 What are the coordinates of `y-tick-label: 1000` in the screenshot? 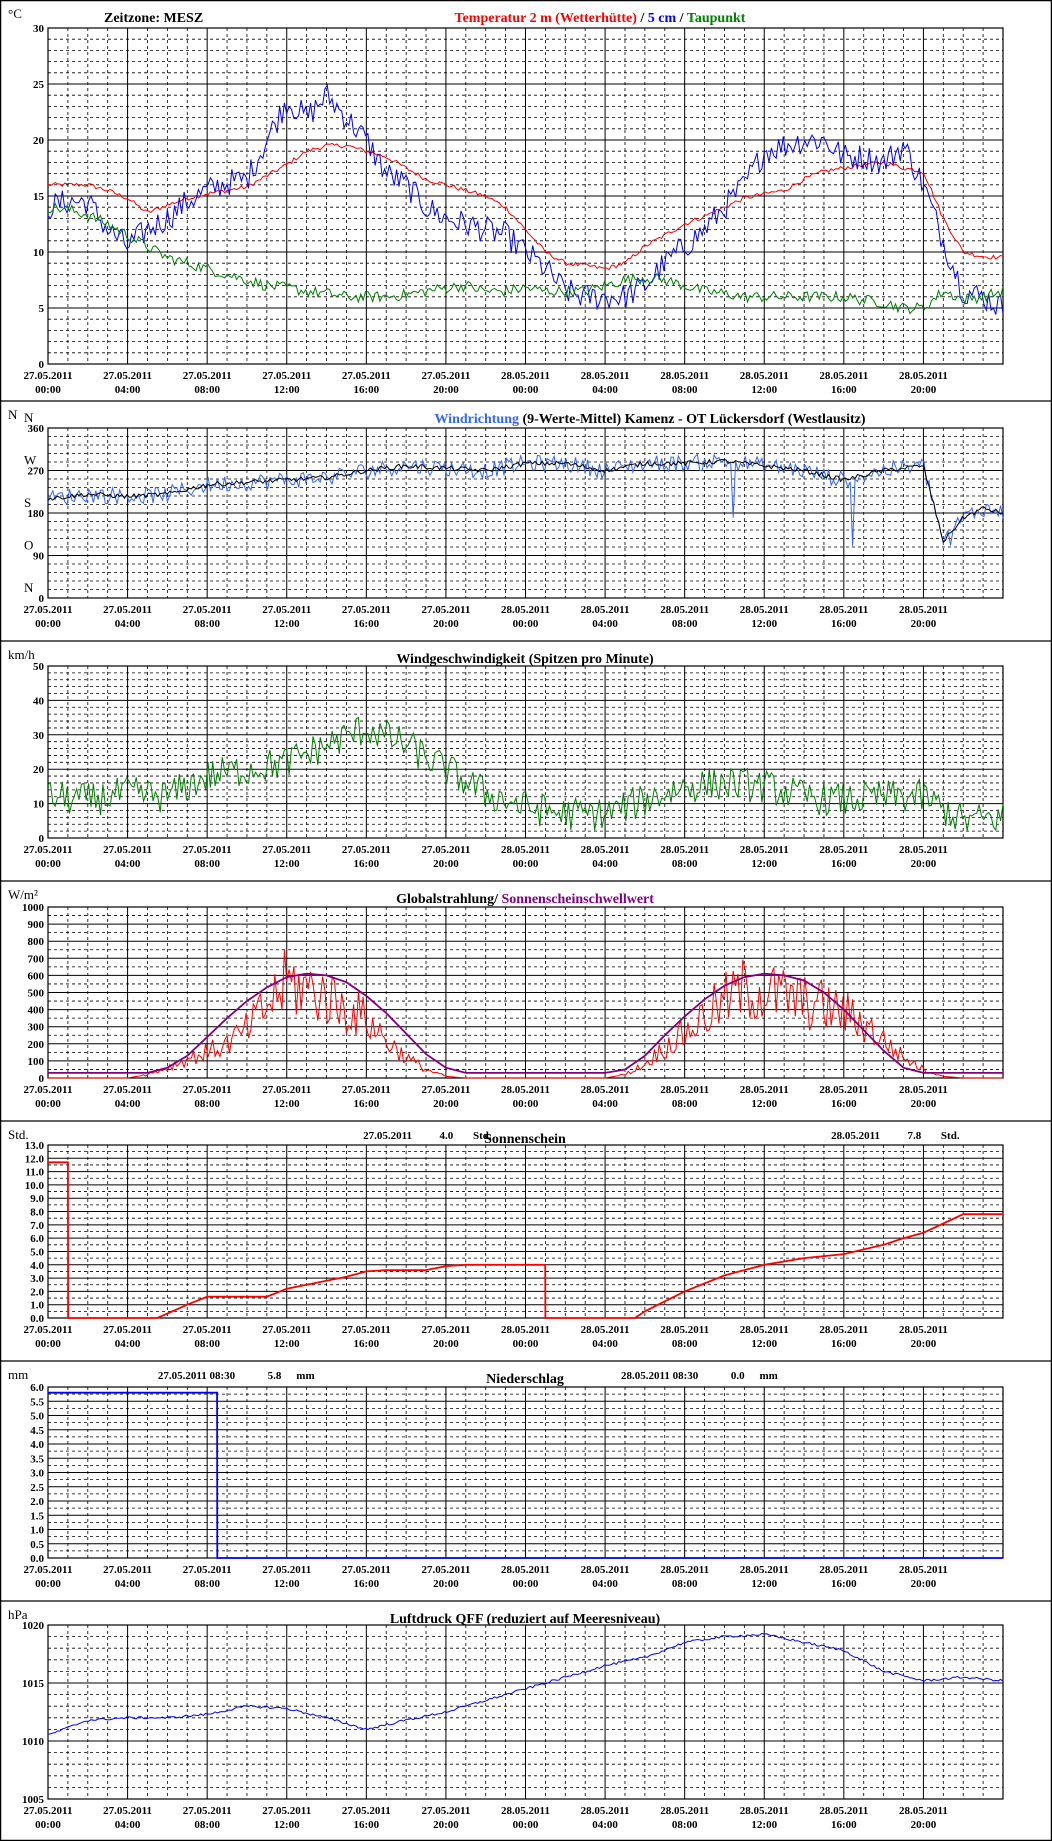 It's located at (33, 908).